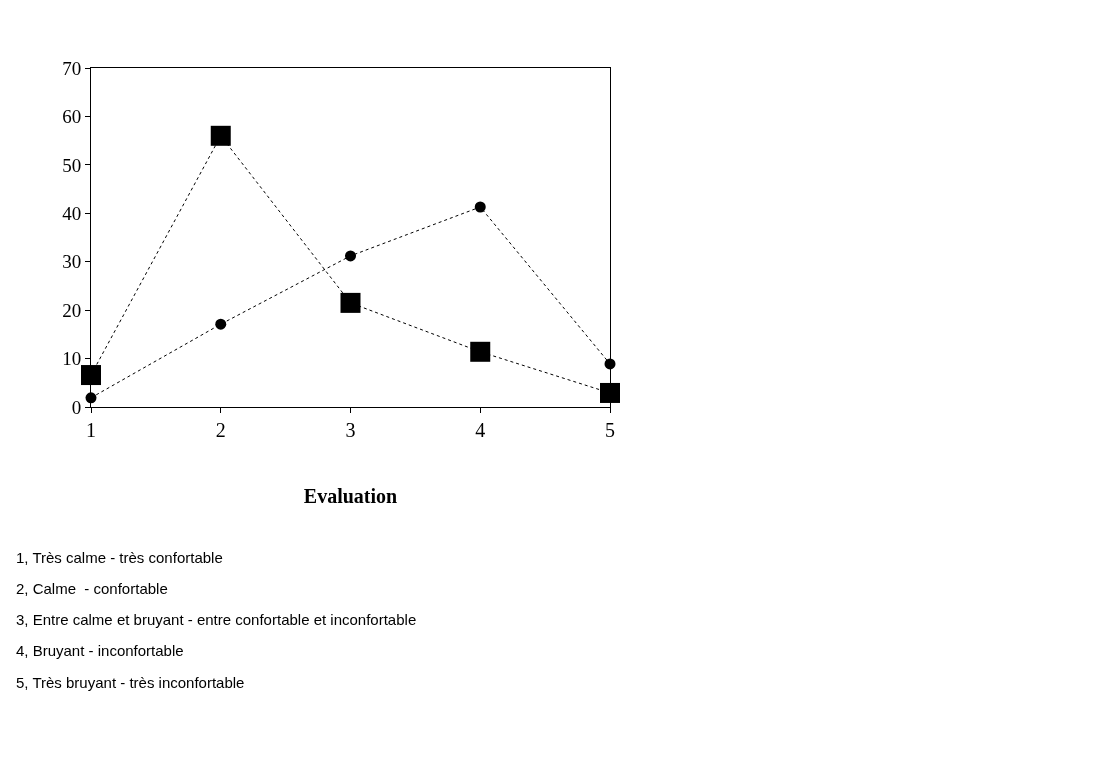  I want to click on text: 4, Bruyant - inconfortable, so click(100, 650).